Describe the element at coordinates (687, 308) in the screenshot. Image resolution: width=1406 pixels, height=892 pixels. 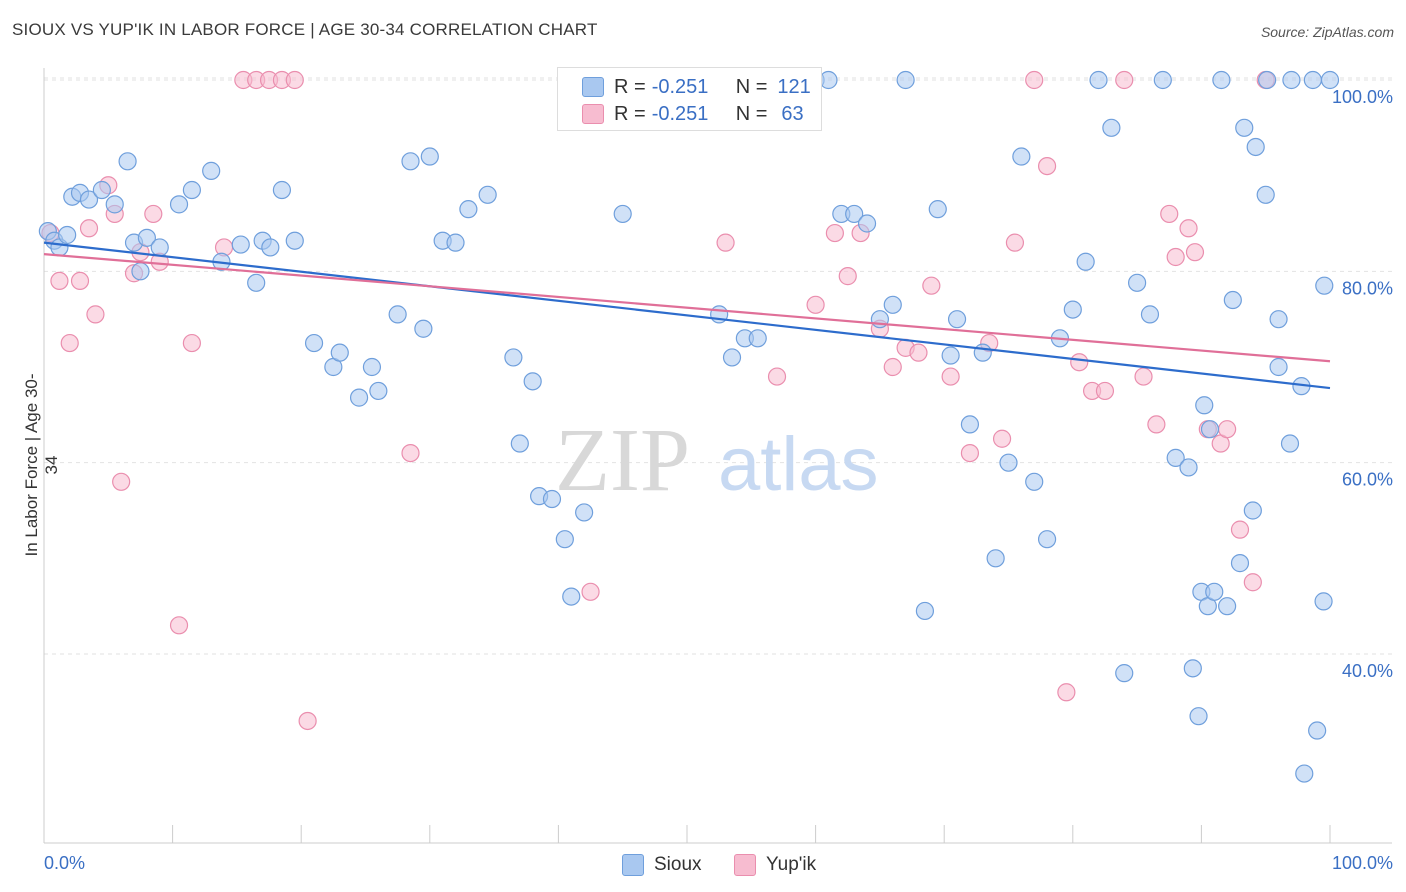
I see `yupik-trend-line` at that location.